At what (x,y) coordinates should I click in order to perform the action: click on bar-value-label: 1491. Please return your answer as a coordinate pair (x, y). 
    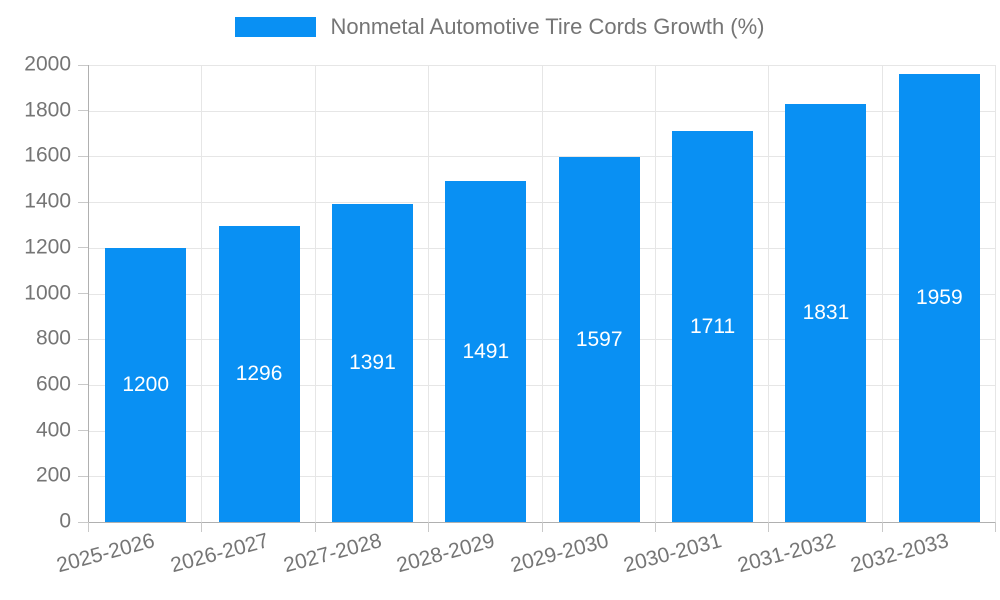
    Looking at the image, I should click on (486, 351).